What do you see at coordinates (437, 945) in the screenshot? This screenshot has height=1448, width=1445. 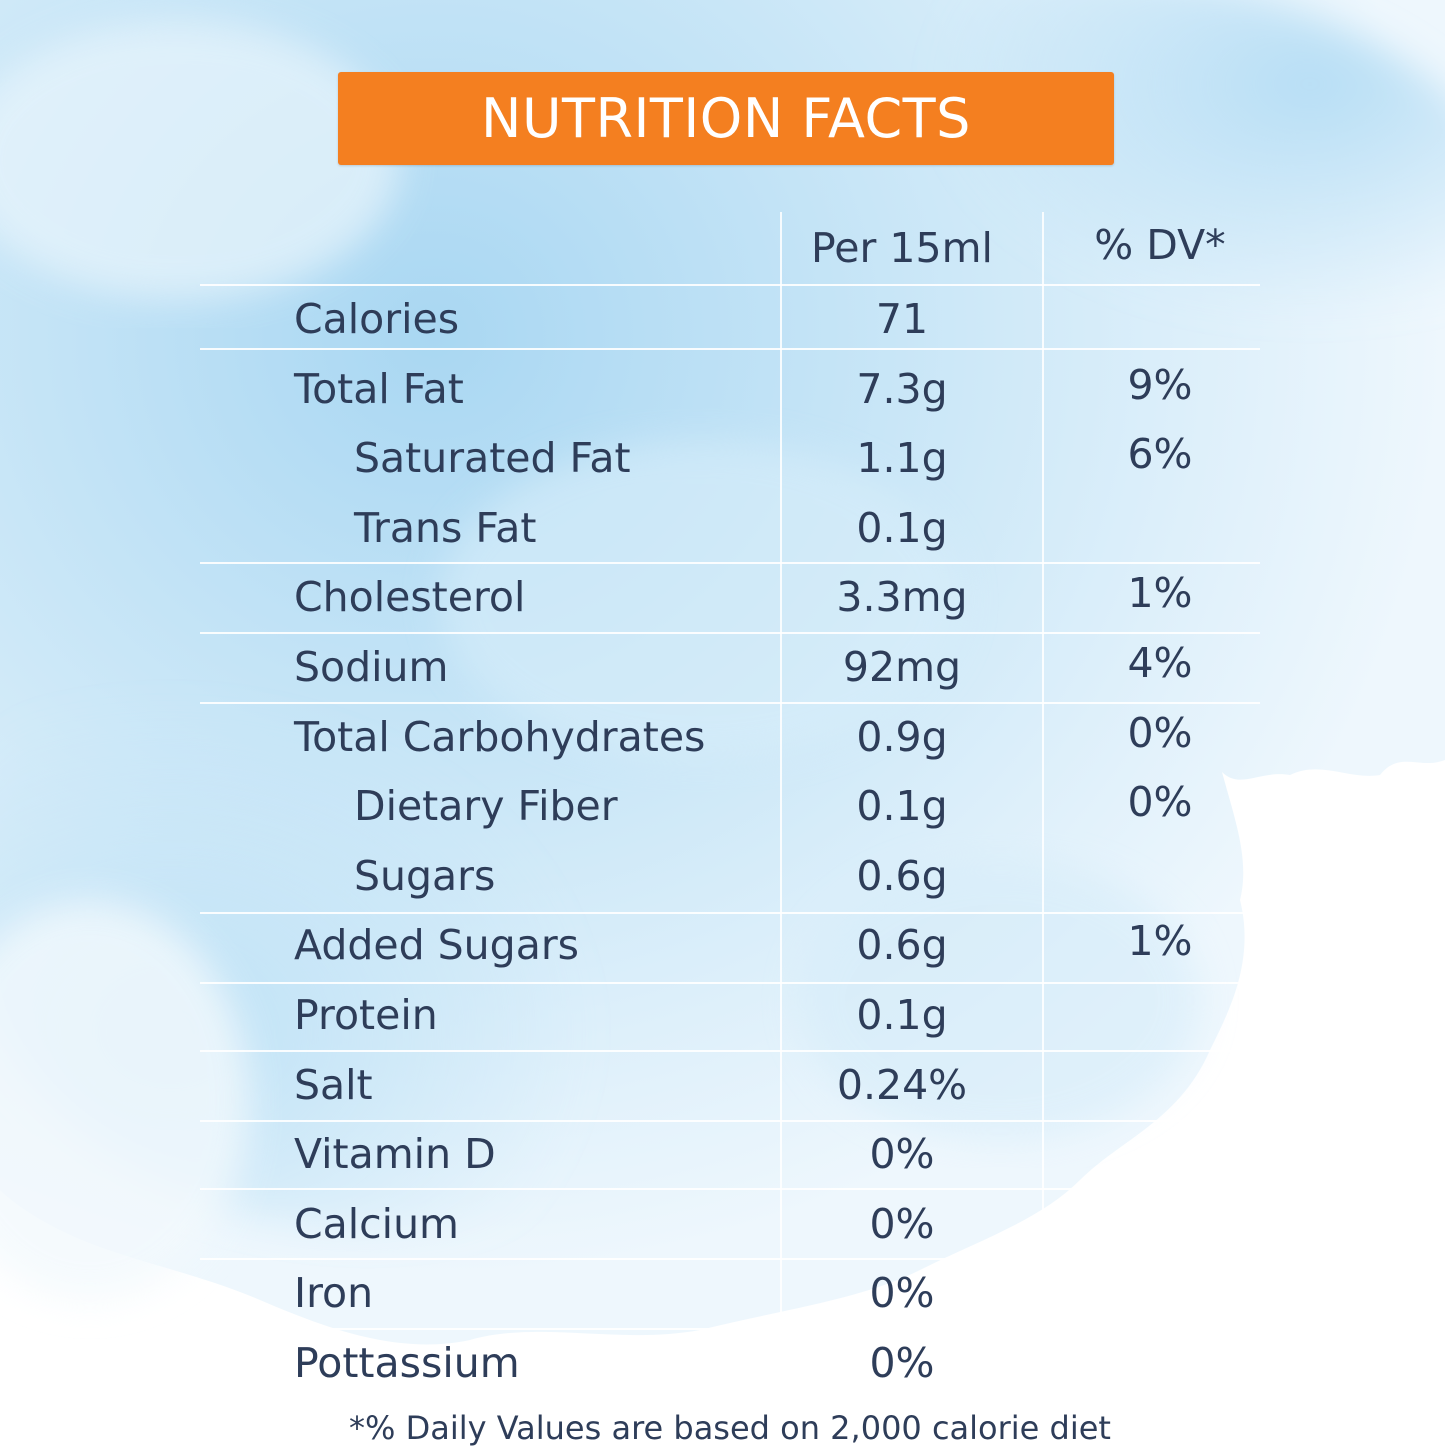 I see `nutrient-name: Added Sugars` at bounding box center [437, 945].